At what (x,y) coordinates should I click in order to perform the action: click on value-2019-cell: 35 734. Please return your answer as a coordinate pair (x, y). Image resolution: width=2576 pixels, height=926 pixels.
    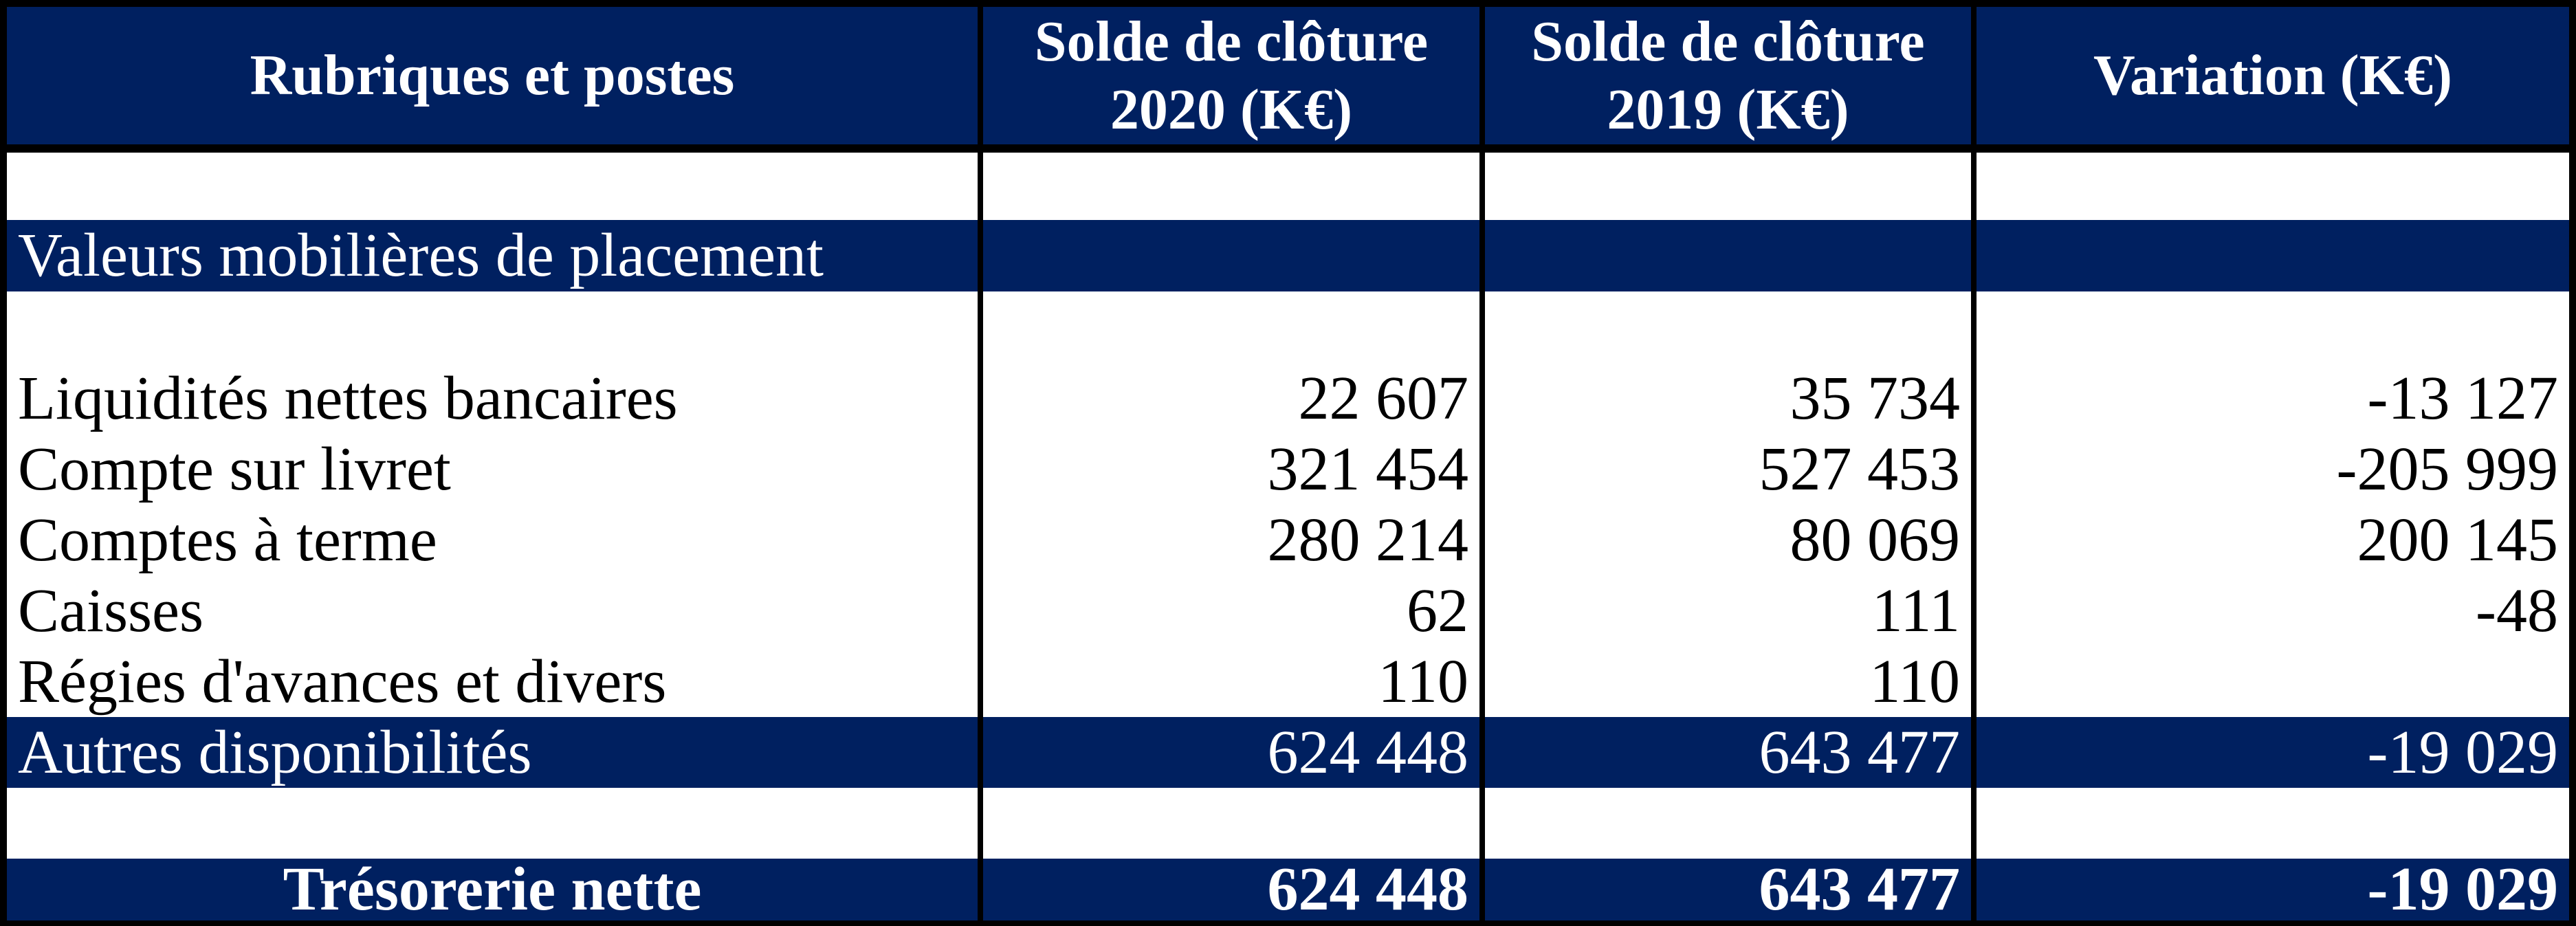
    Looking at the image, I should click on (1725, 398).